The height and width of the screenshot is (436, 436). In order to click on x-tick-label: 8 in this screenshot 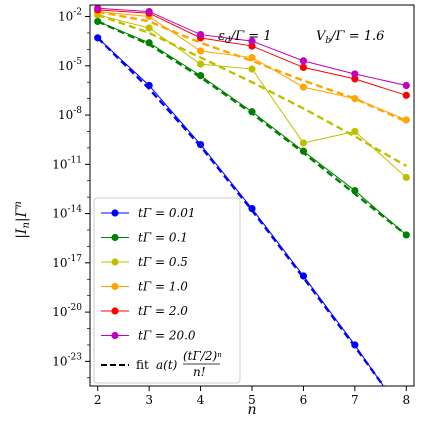, I will do `click(406, 400)`.